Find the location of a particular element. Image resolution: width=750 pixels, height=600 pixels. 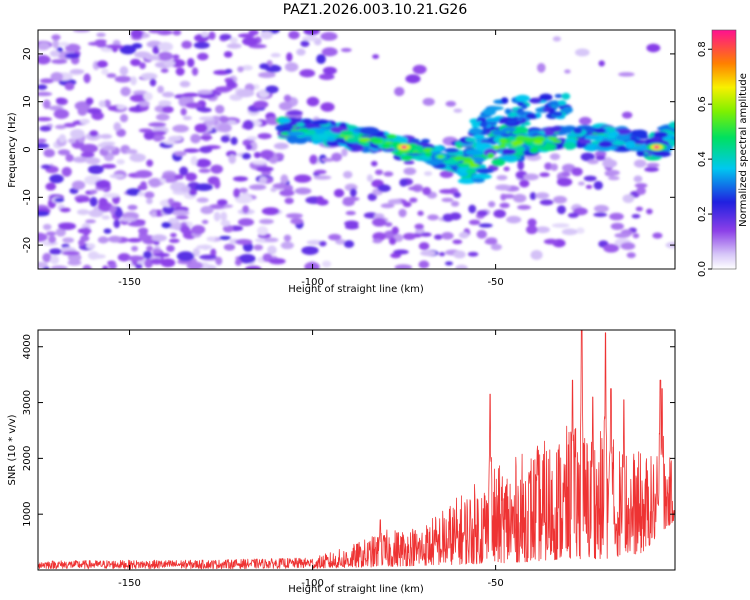

spectrogram-x-label: Height of straight line (km) is located at coordinates (356, 289).